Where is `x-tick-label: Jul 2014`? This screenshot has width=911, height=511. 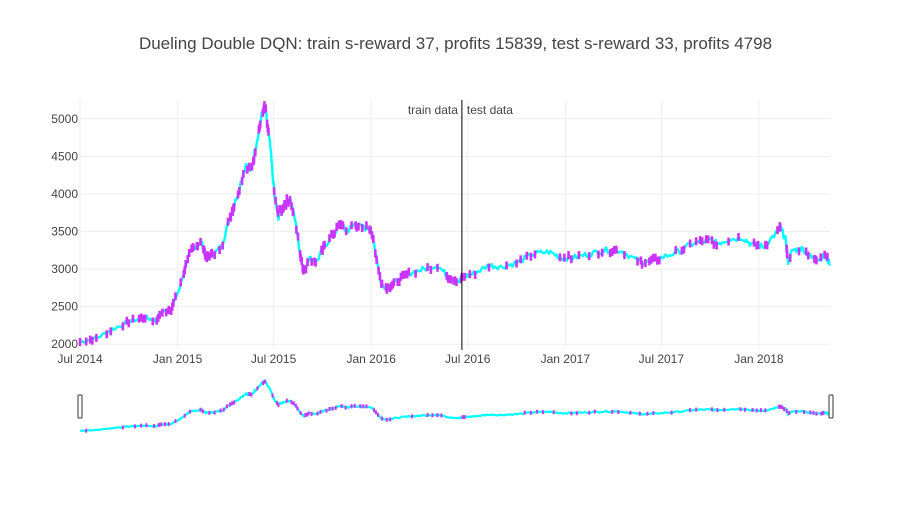
x-tick-label: Jul 2014 is located at coordinates (80, 359).